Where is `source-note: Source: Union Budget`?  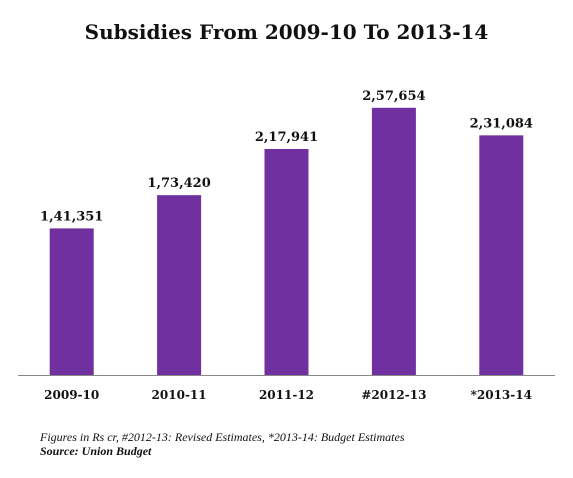
source-note: Source: Union Budget is located at coordinates (96, 451).